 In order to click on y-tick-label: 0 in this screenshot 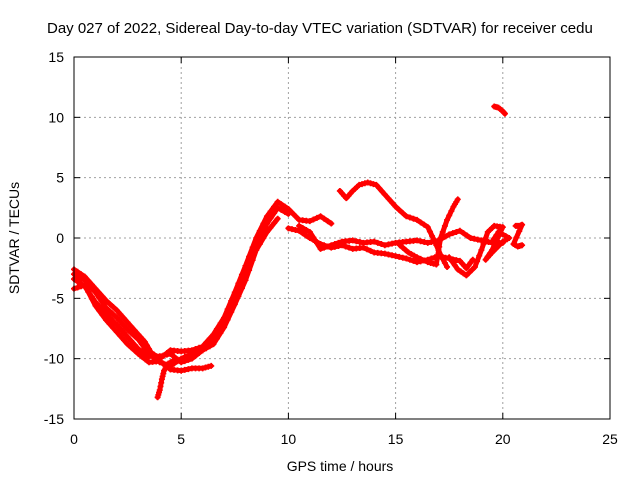, I will do `click(60, 238)`.